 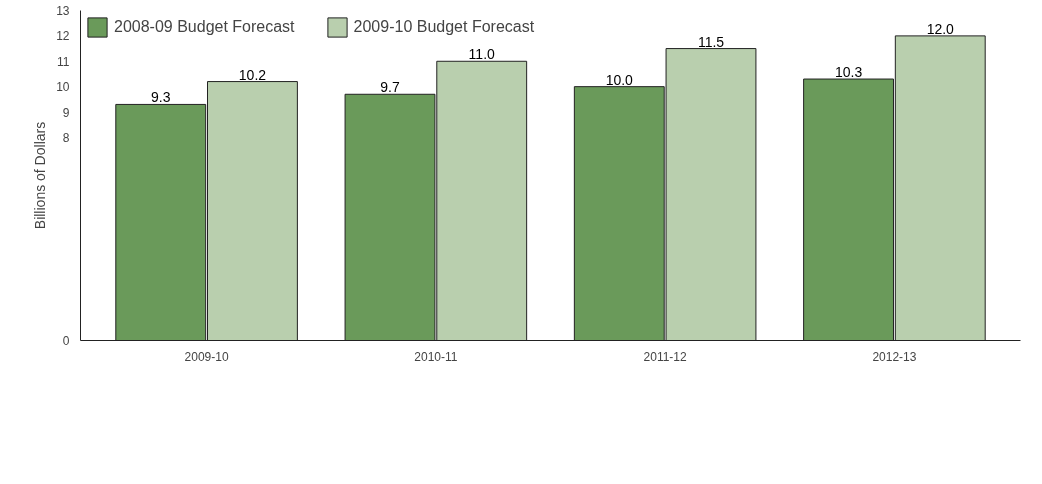 I want to click on y-tick-label: 10, so click(x=63, y=87).